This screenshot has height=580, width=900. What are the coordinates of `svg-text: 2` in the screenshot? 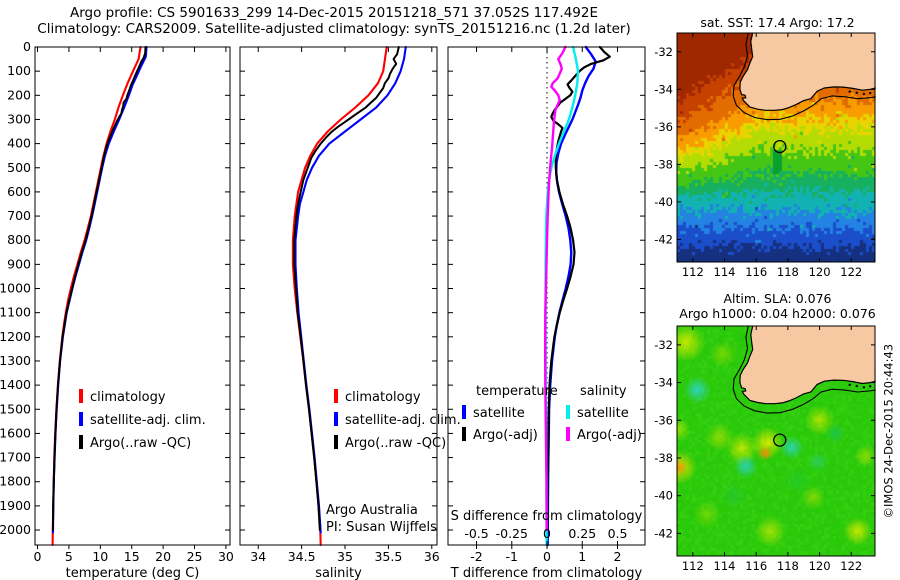 It's located at (618, 556).